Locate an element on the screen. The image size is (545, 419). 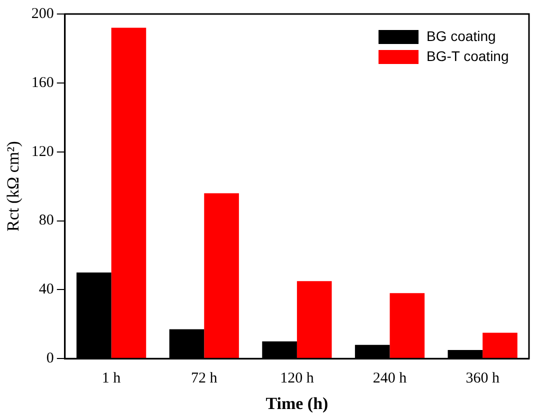
x-tick-label: 360 h is located at coordinates (483, 378).